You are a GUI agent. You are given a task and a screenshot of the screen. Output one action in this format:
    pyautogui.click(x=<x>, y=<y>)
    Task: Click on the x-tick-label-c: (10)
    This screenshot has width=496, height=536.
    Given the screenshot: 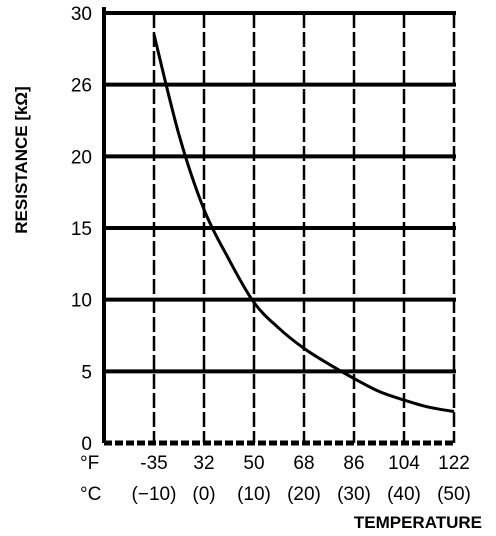 What is the action you would take?
    pyautogui.click(x=254, y=494)
    